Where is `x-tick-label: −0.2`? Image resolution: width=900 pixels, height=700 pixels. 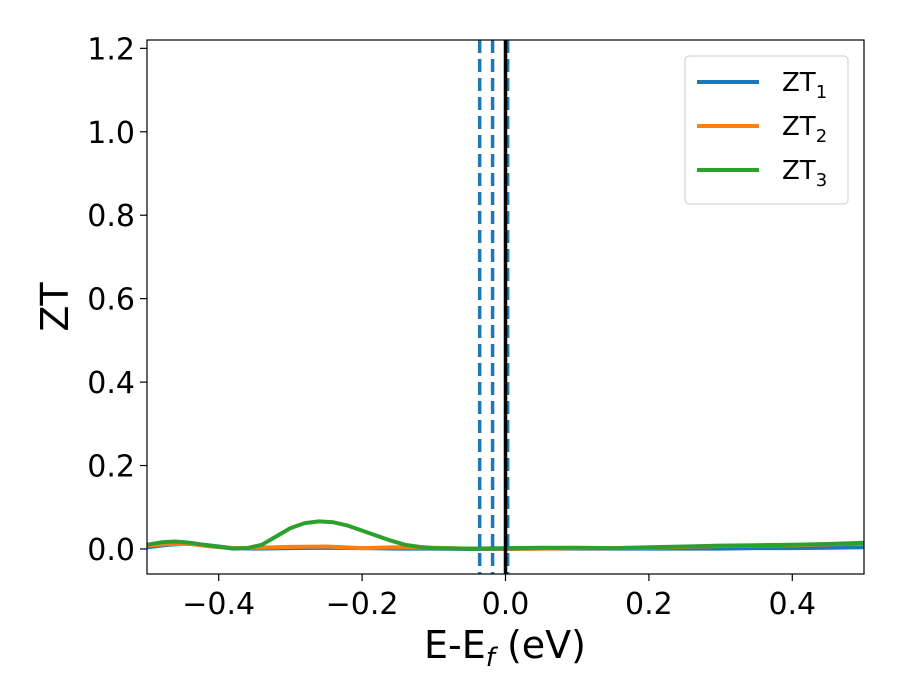
x-tick-label: −0.2 is located at coordinates (362, 604).